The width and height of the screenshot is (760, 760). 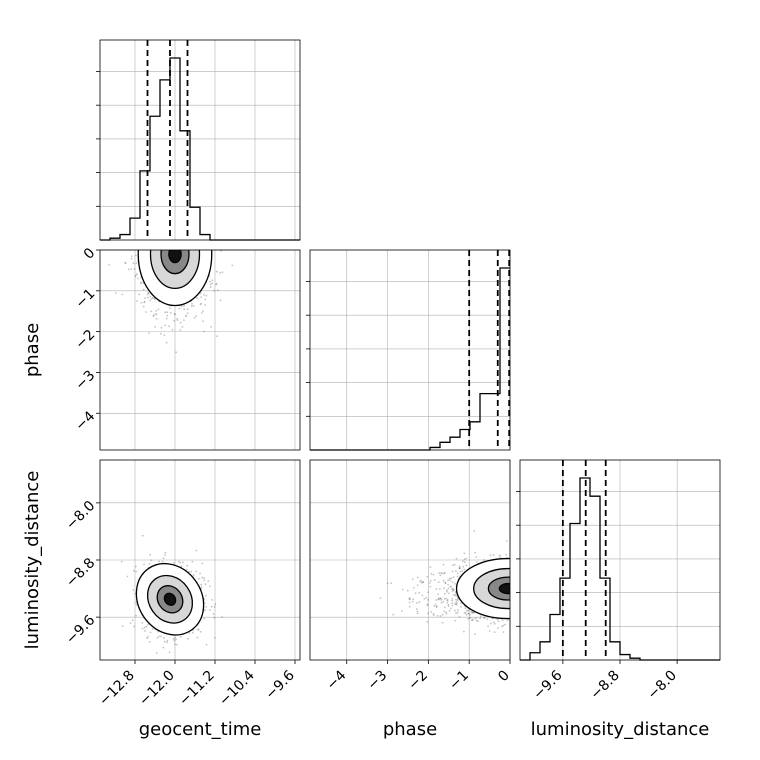 I want to click on panel-phase-vs-luminosity-distance-points, so click(x=444, y=583).